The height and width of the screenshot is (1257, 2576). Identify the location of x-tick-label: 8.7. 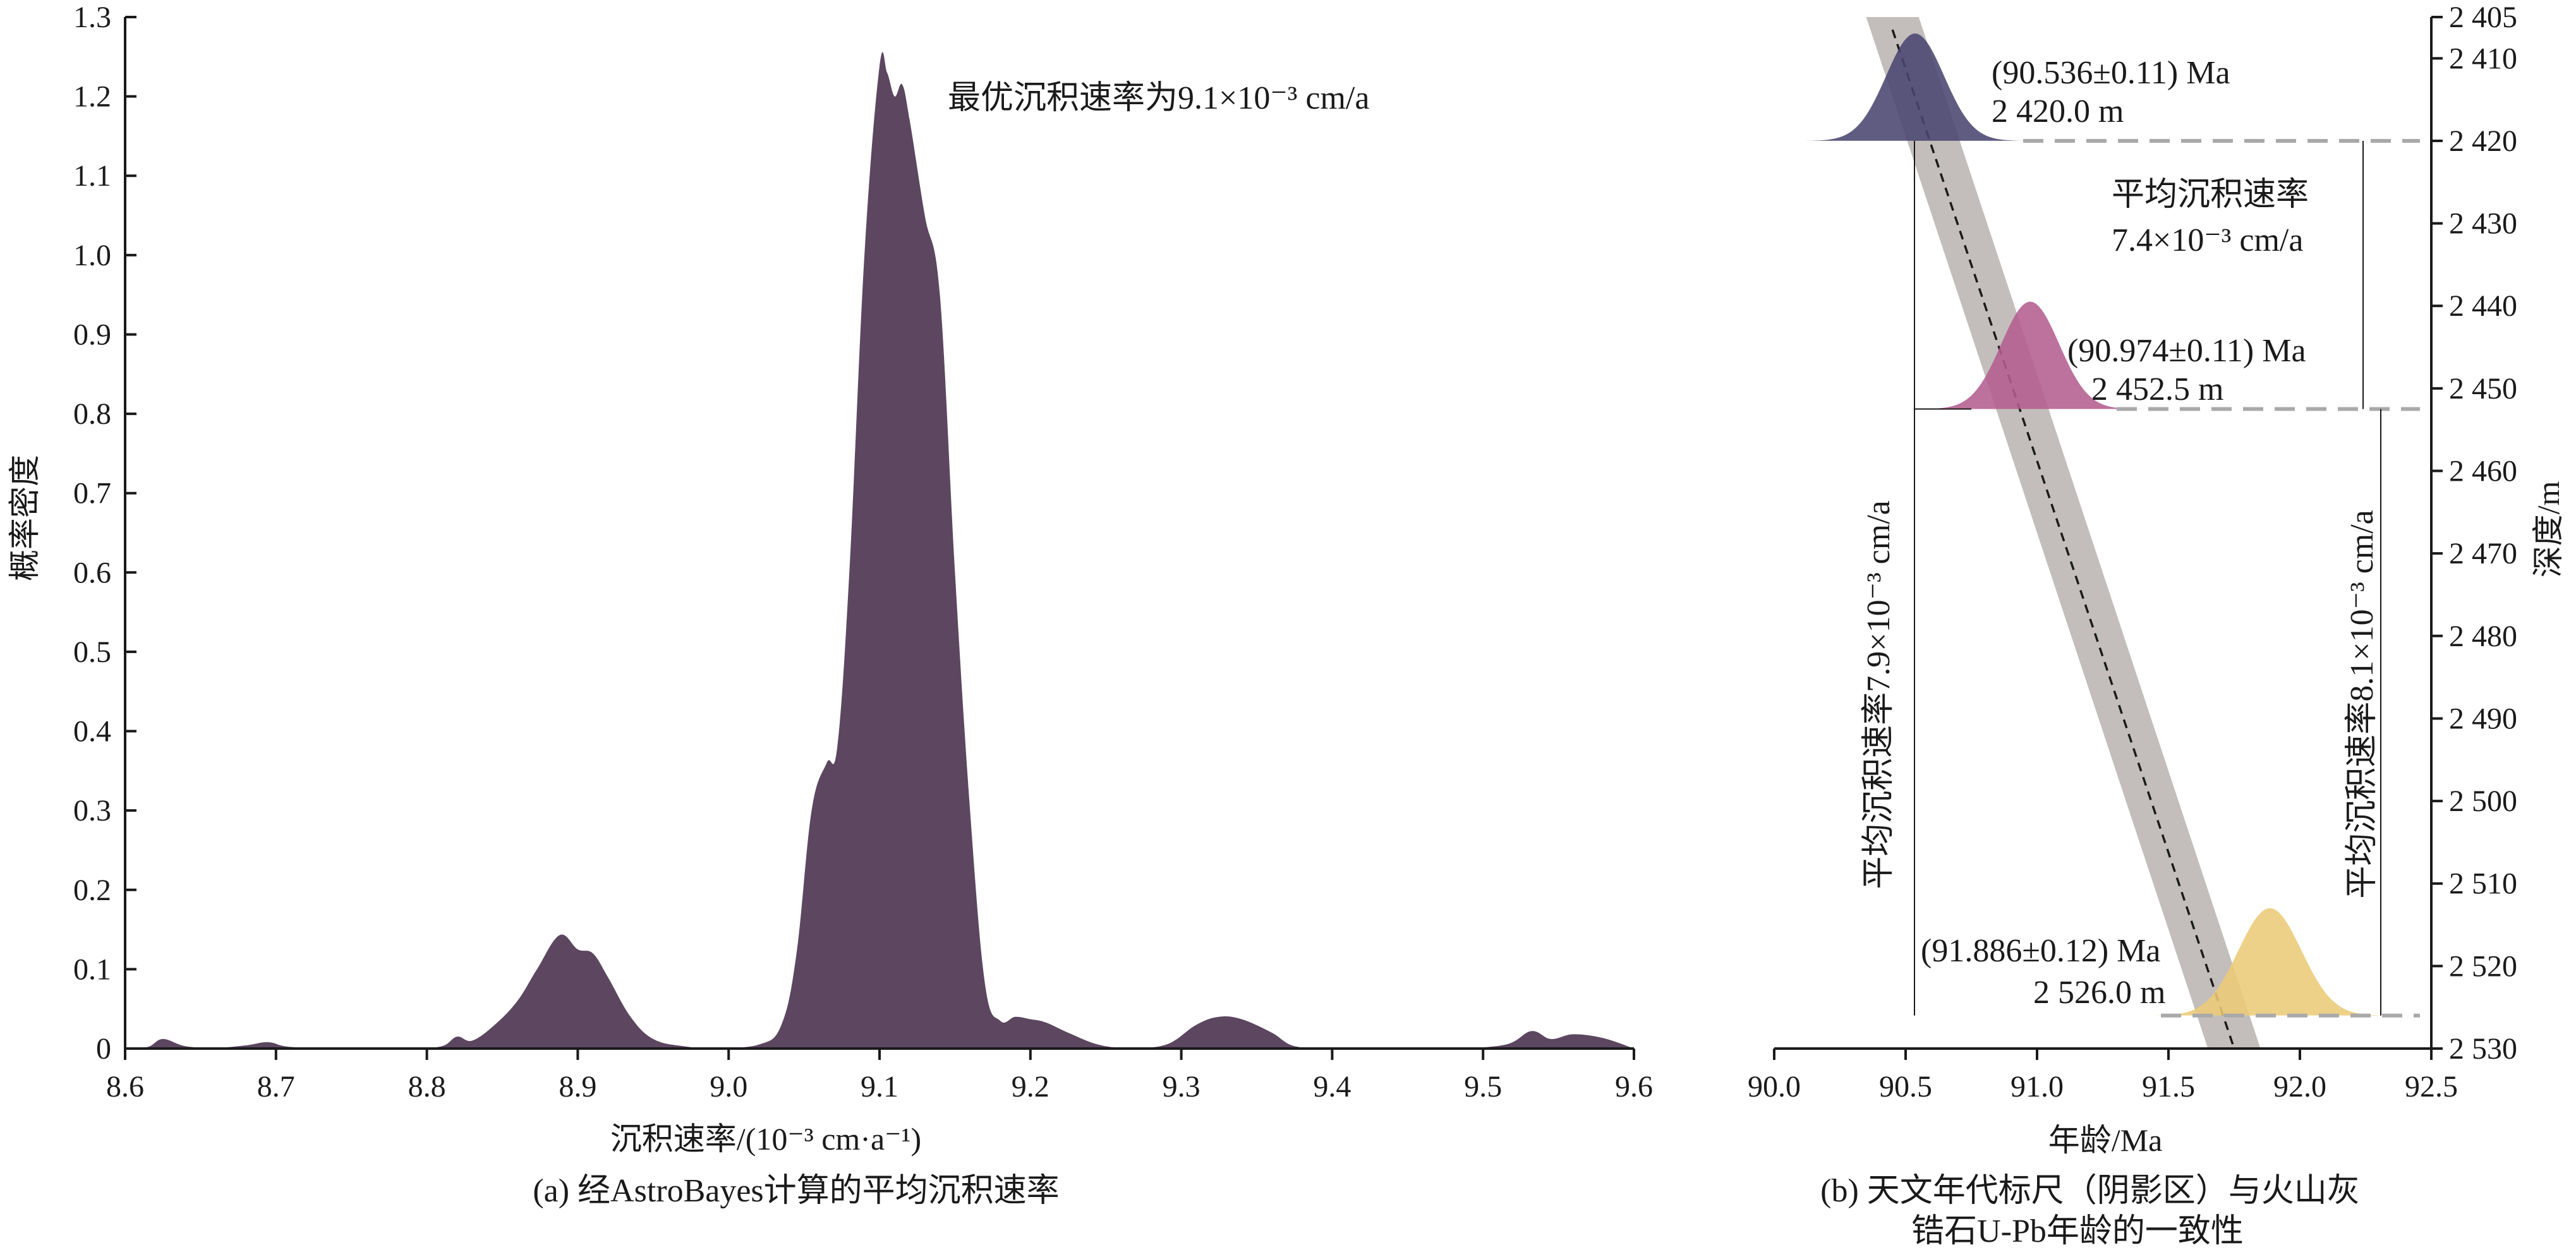
(276, 1087).